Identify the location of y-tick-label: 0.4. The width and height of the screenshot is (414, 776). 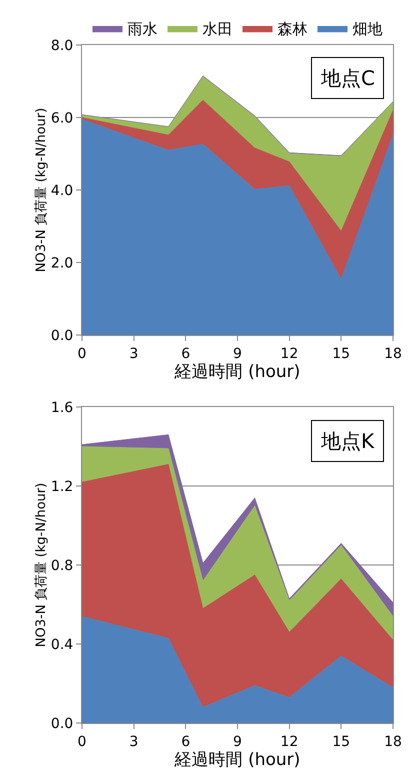
(62, 644).